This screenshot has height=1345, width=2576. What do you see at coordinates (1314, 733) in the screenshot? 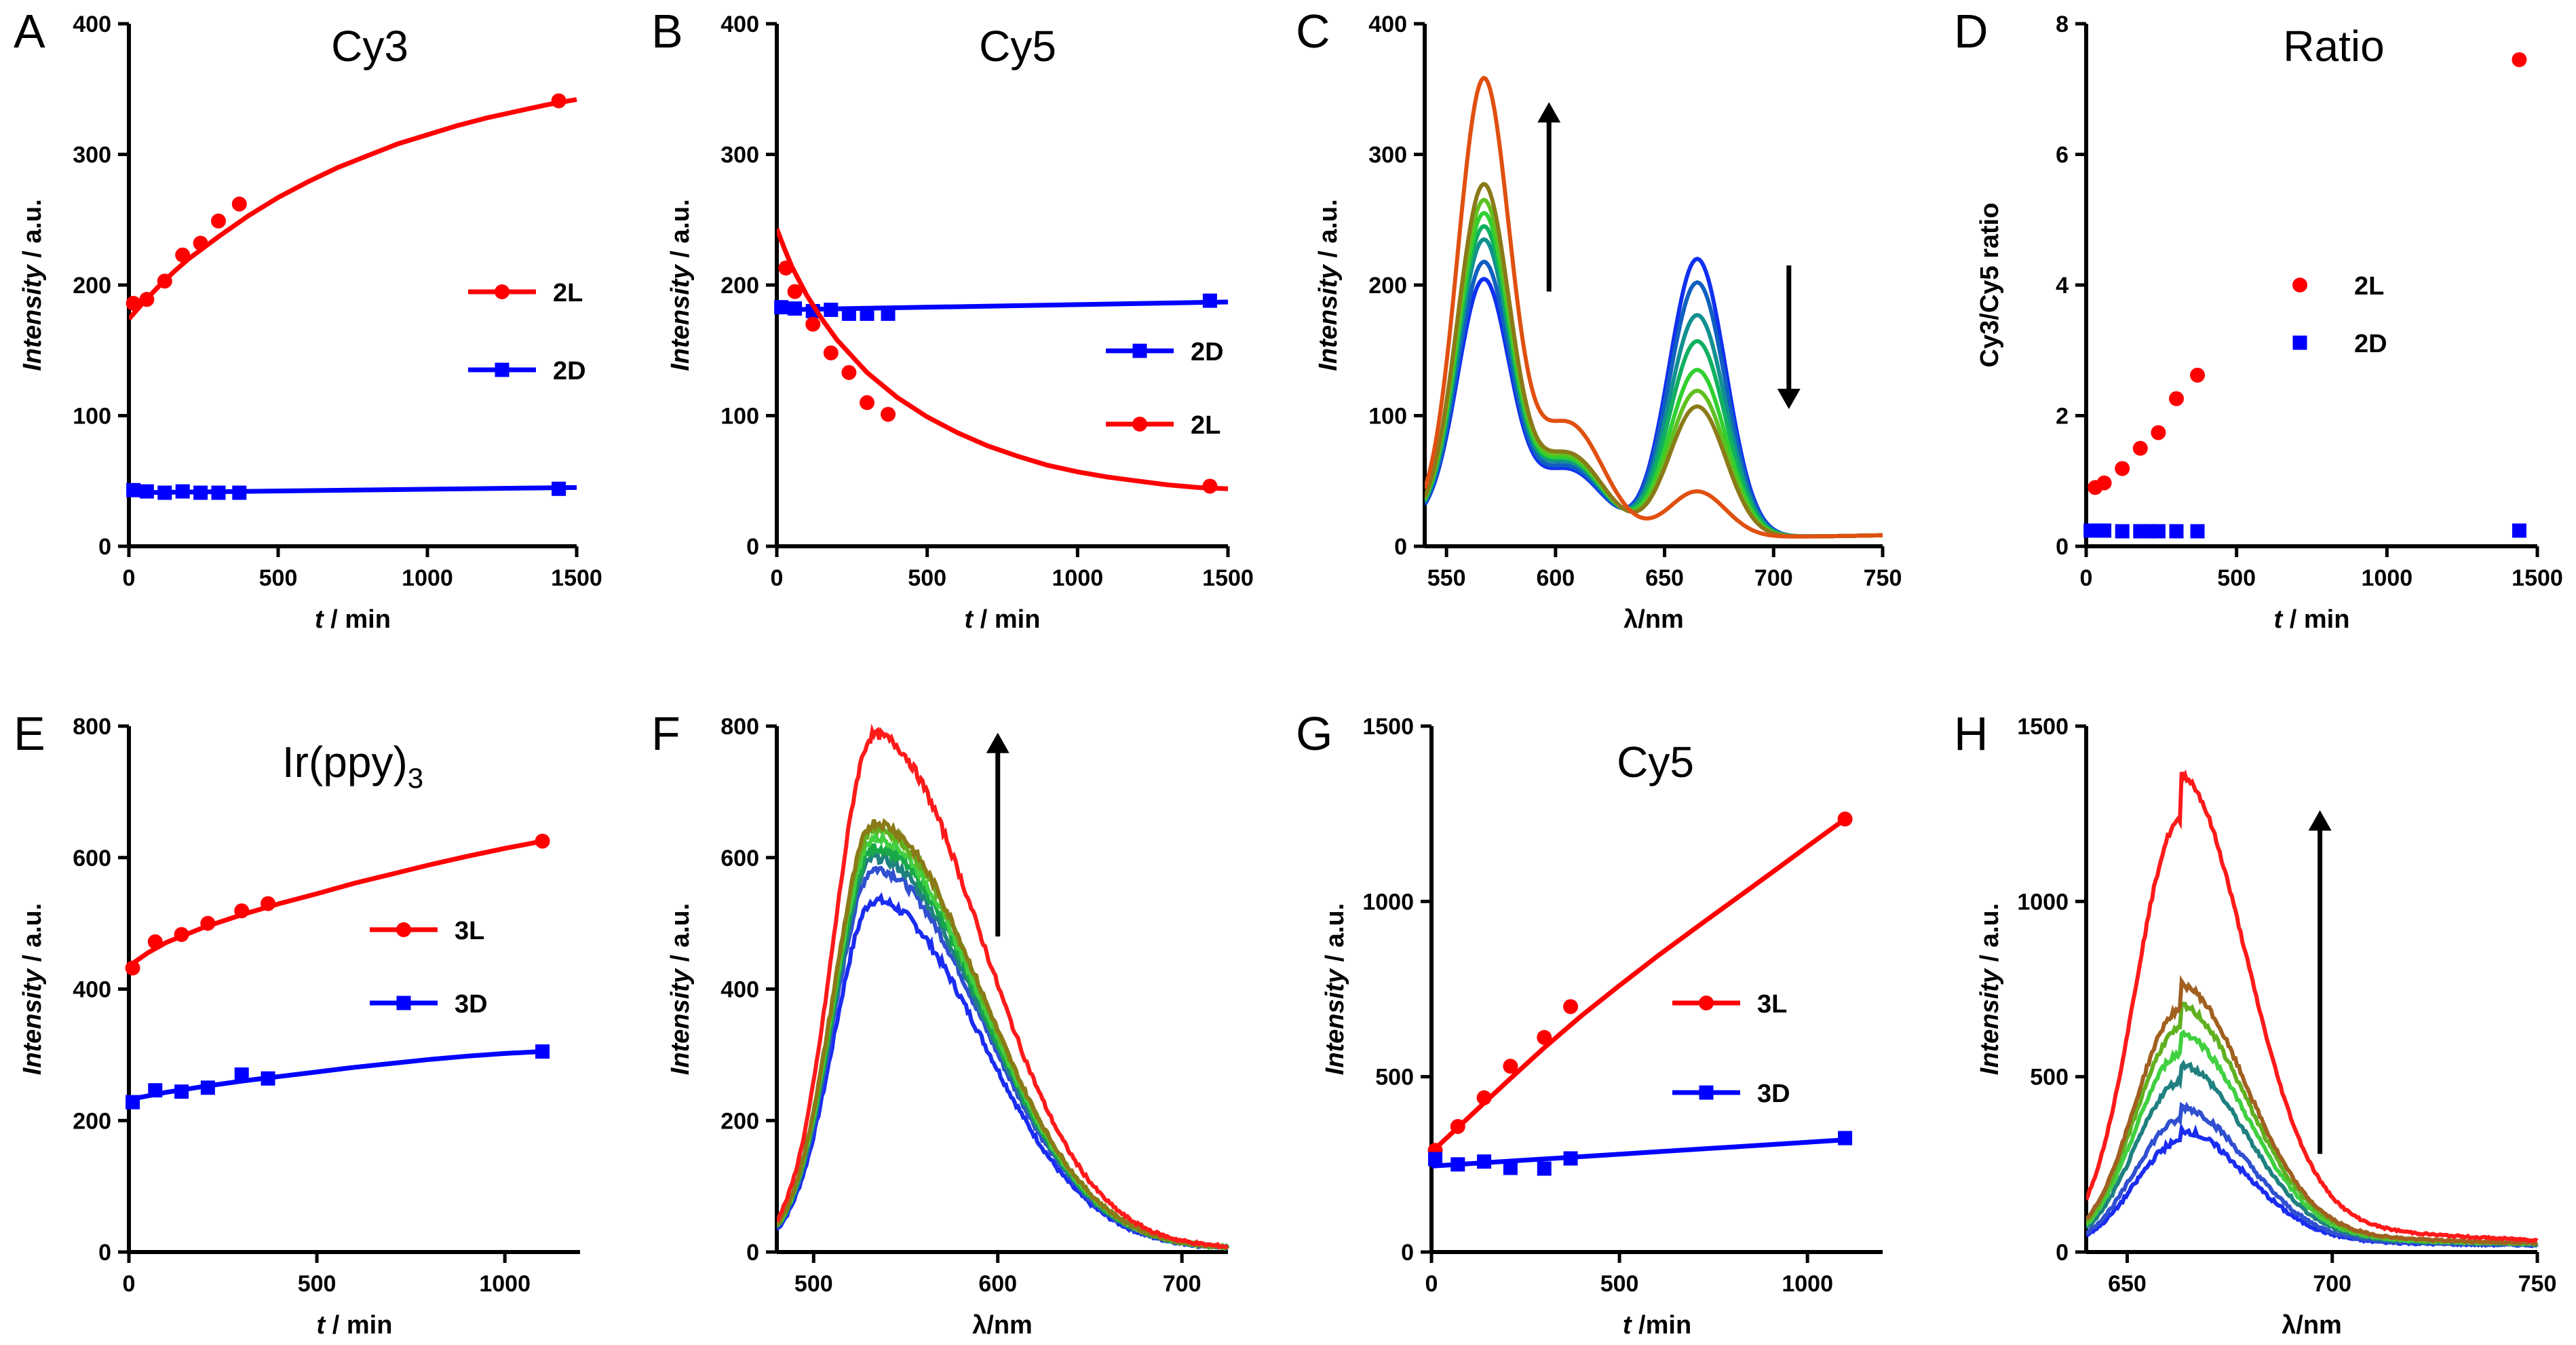
I see `panel-label: G` at bounding box center [1314, 733].